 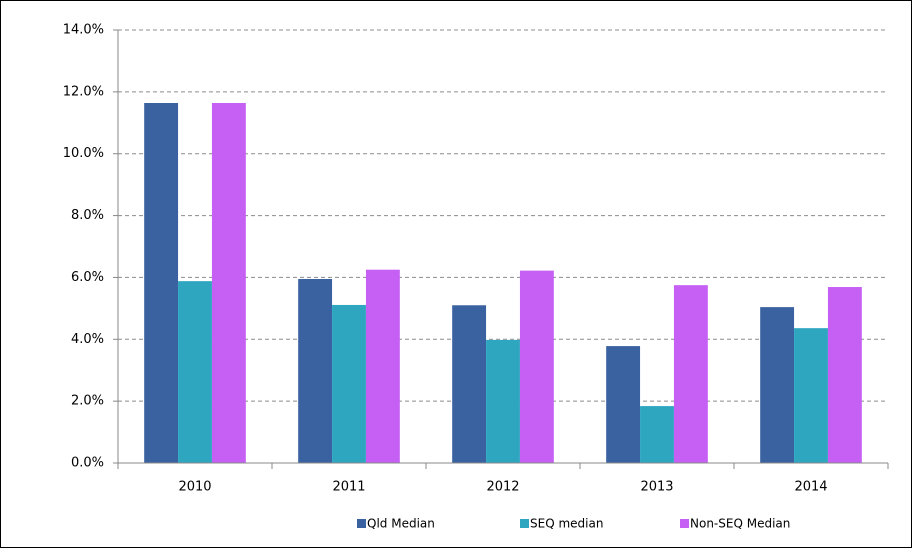 What do you see at coordinates (87, 463) in the screenshot?
I see `y-tick-label: 0.0%` at bounding box center [87, 463].